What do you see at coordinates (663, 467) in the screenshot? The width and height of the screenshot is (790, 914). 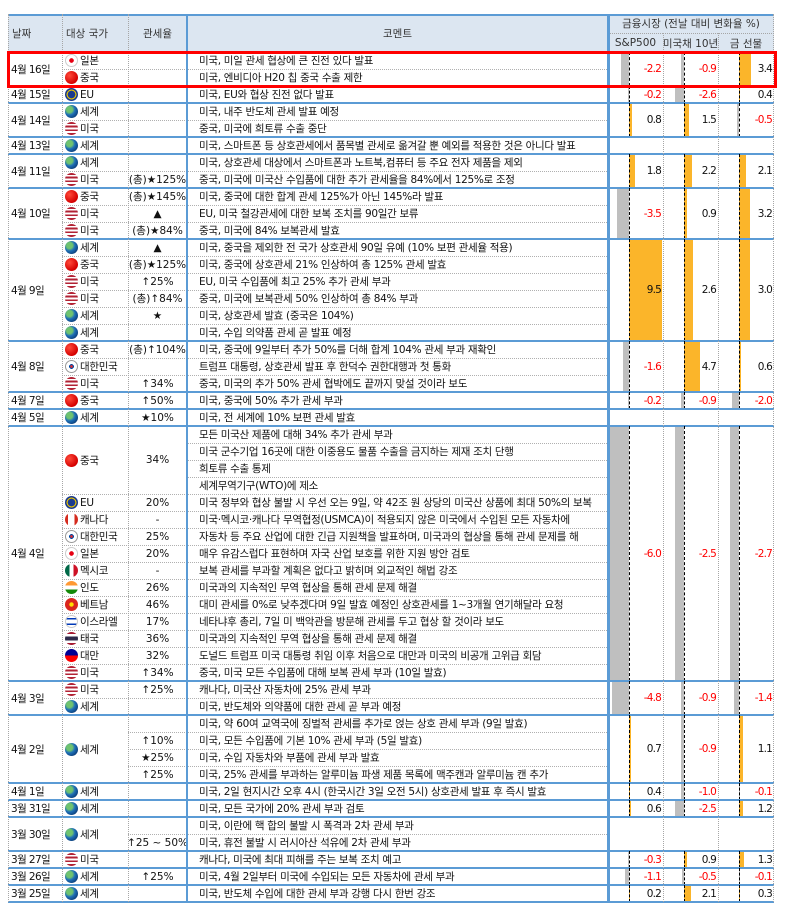 I see `col-divider` at bounding box center [663, 467].